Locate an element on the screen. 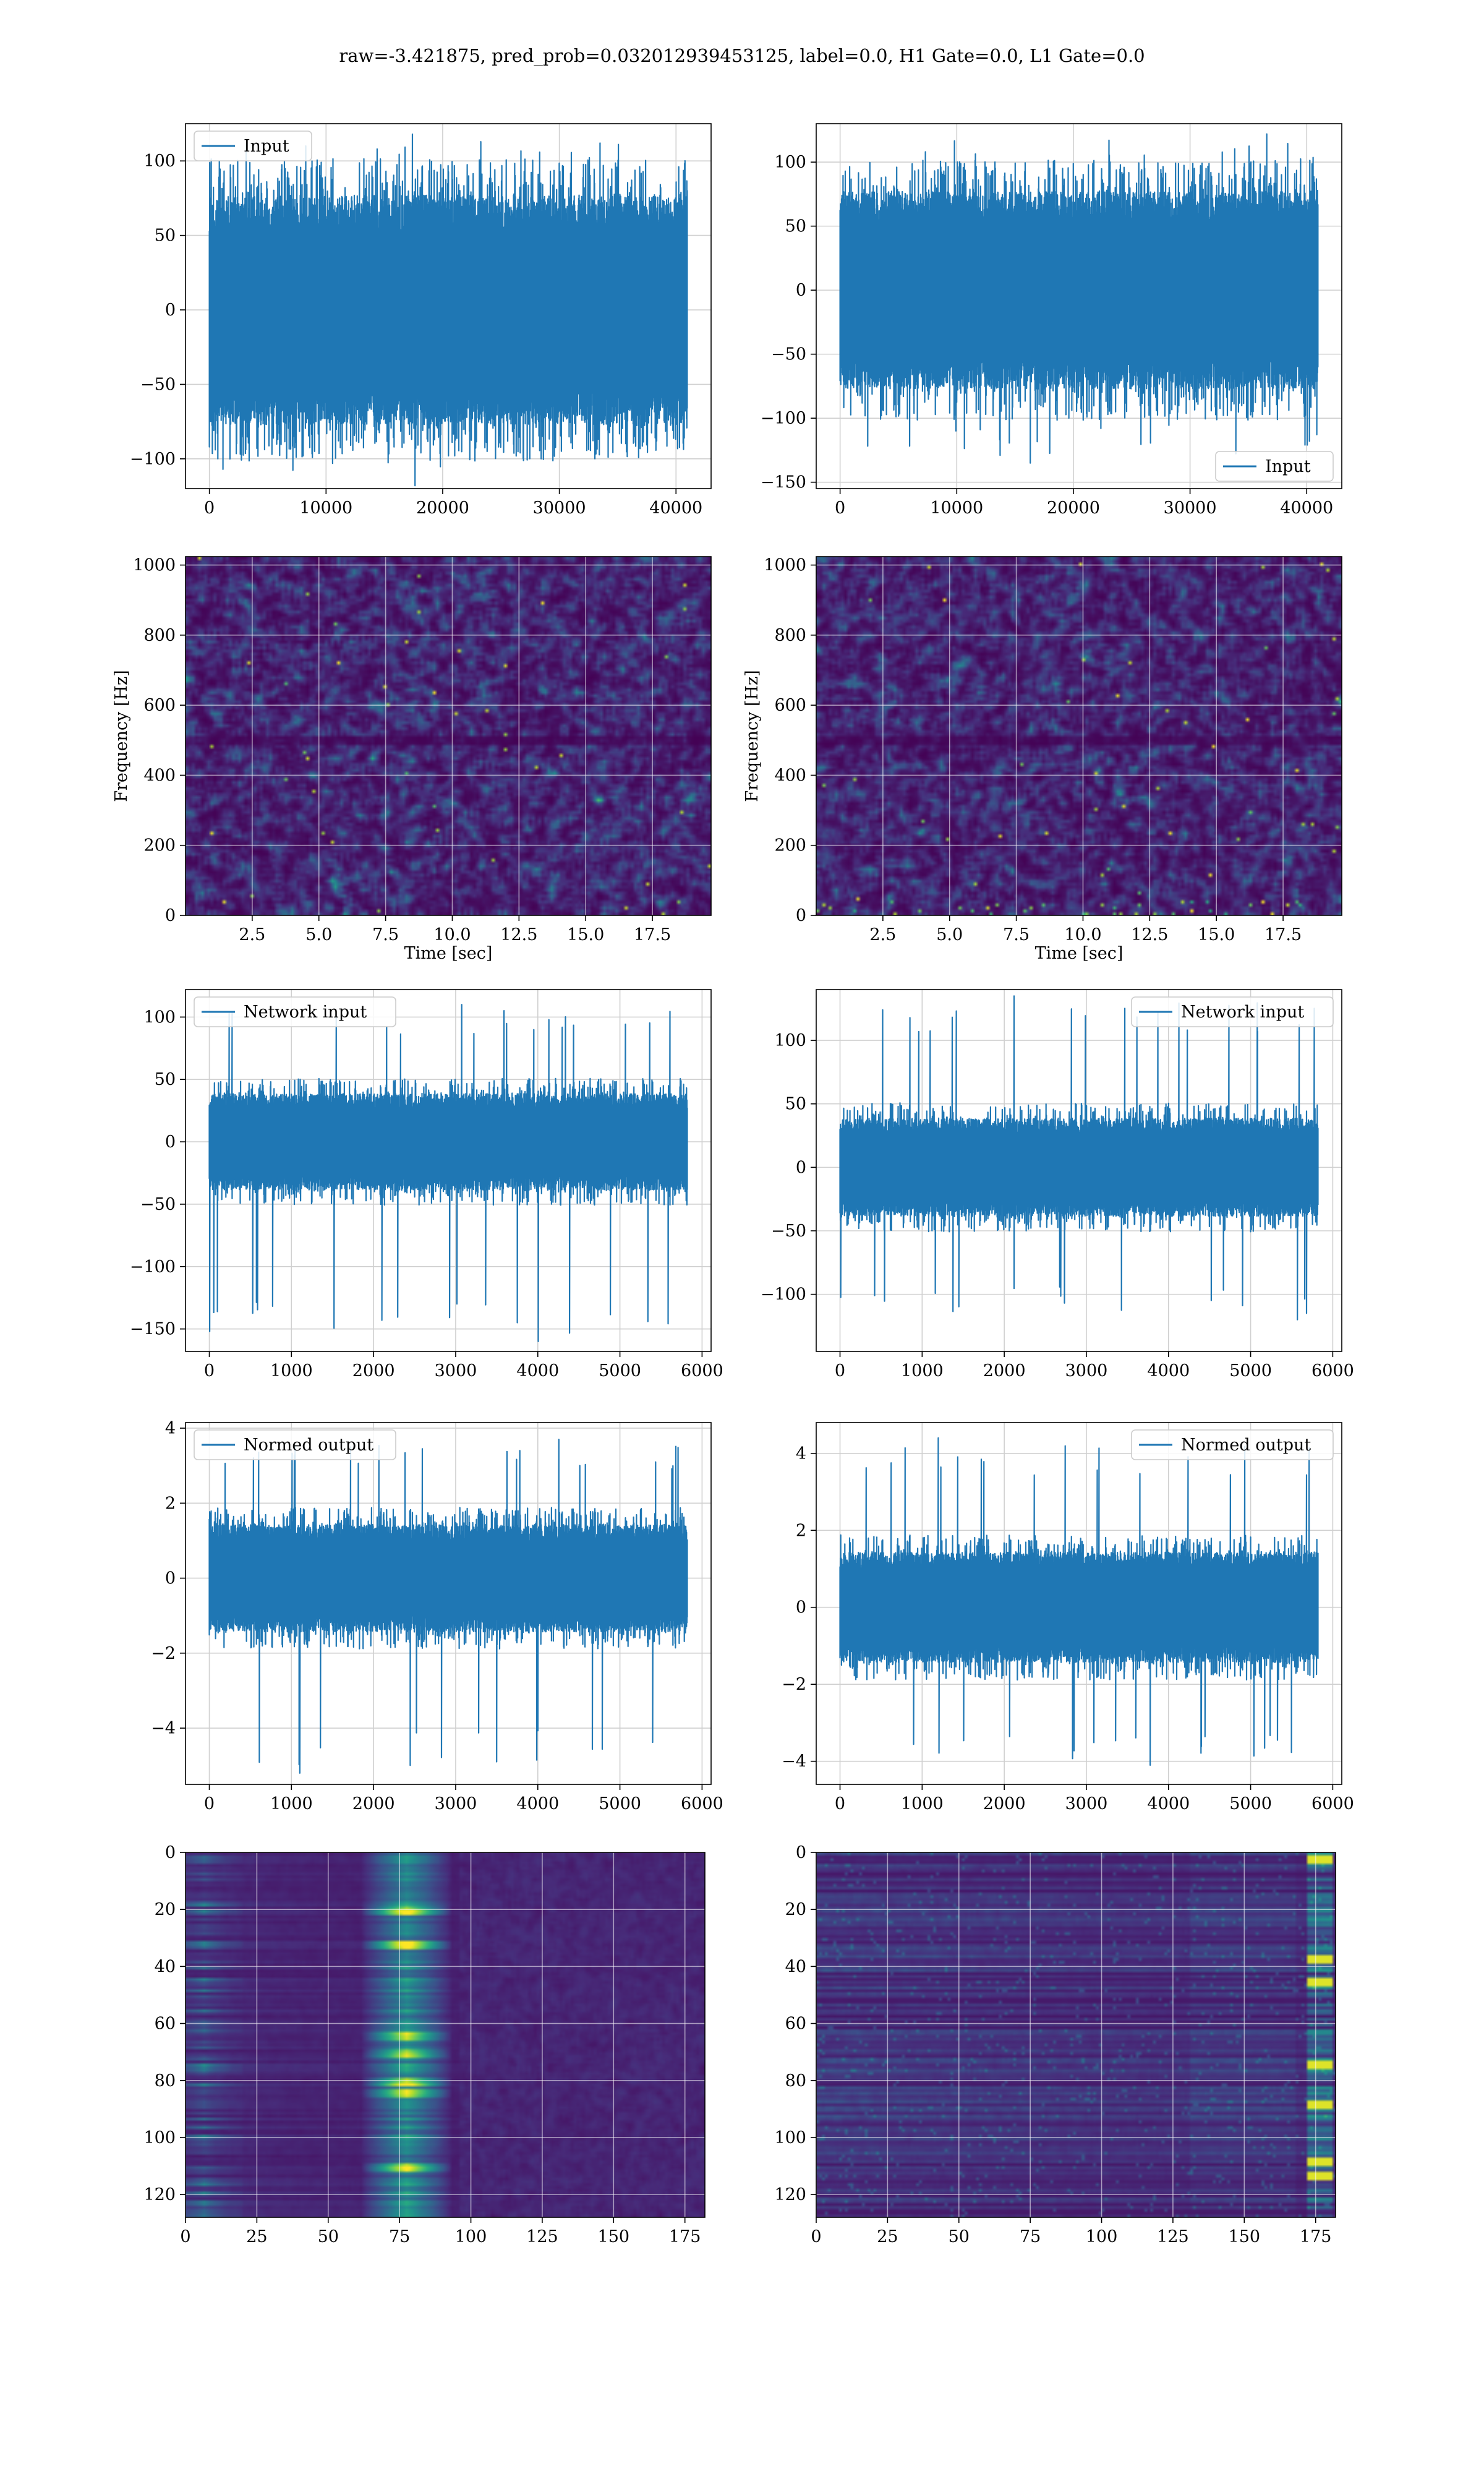 The height and width of the screenshot is (2474, 1484). x-tick-label: 10.0 is located at coordinates (1082, 934).